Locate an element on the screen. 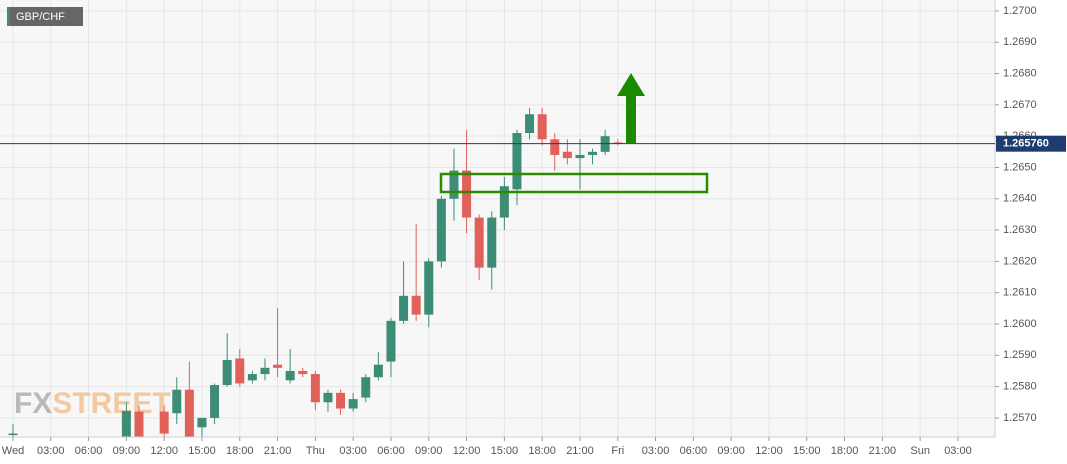 The width and height of the screenshot is (1067, 464). y-tick-label: 1.2670 is located at coordinates (1020, 105).